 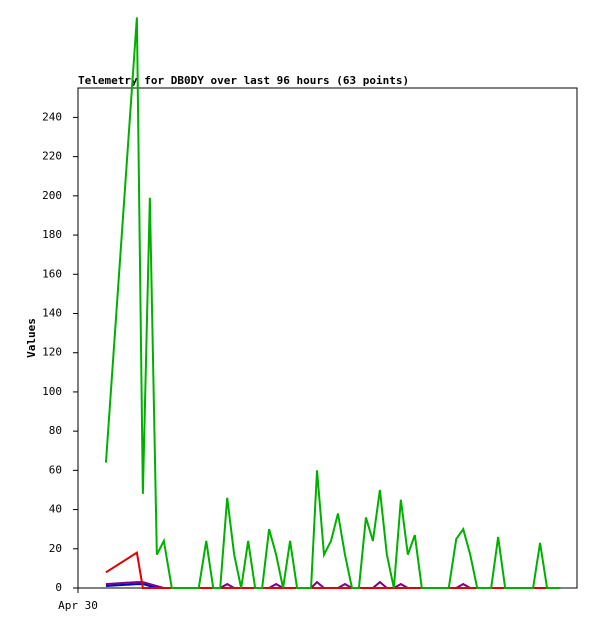 I want to click on y-tick-label: 0, so click(x=58, y=587).